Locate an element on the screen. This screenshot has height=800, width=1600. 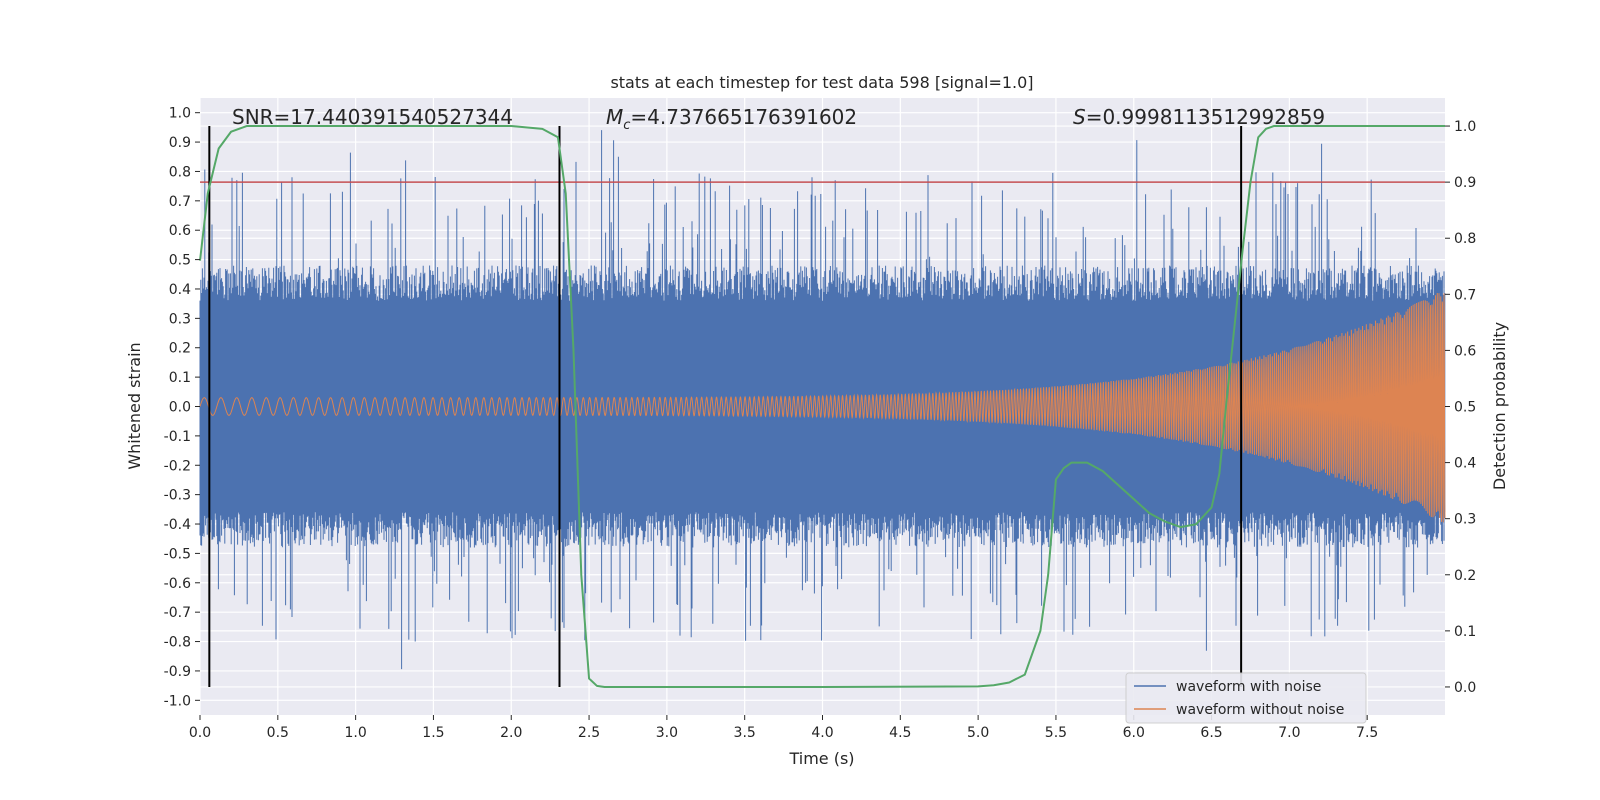
y-tick-label-left: -0.2 is located at coordinates (177, 466).